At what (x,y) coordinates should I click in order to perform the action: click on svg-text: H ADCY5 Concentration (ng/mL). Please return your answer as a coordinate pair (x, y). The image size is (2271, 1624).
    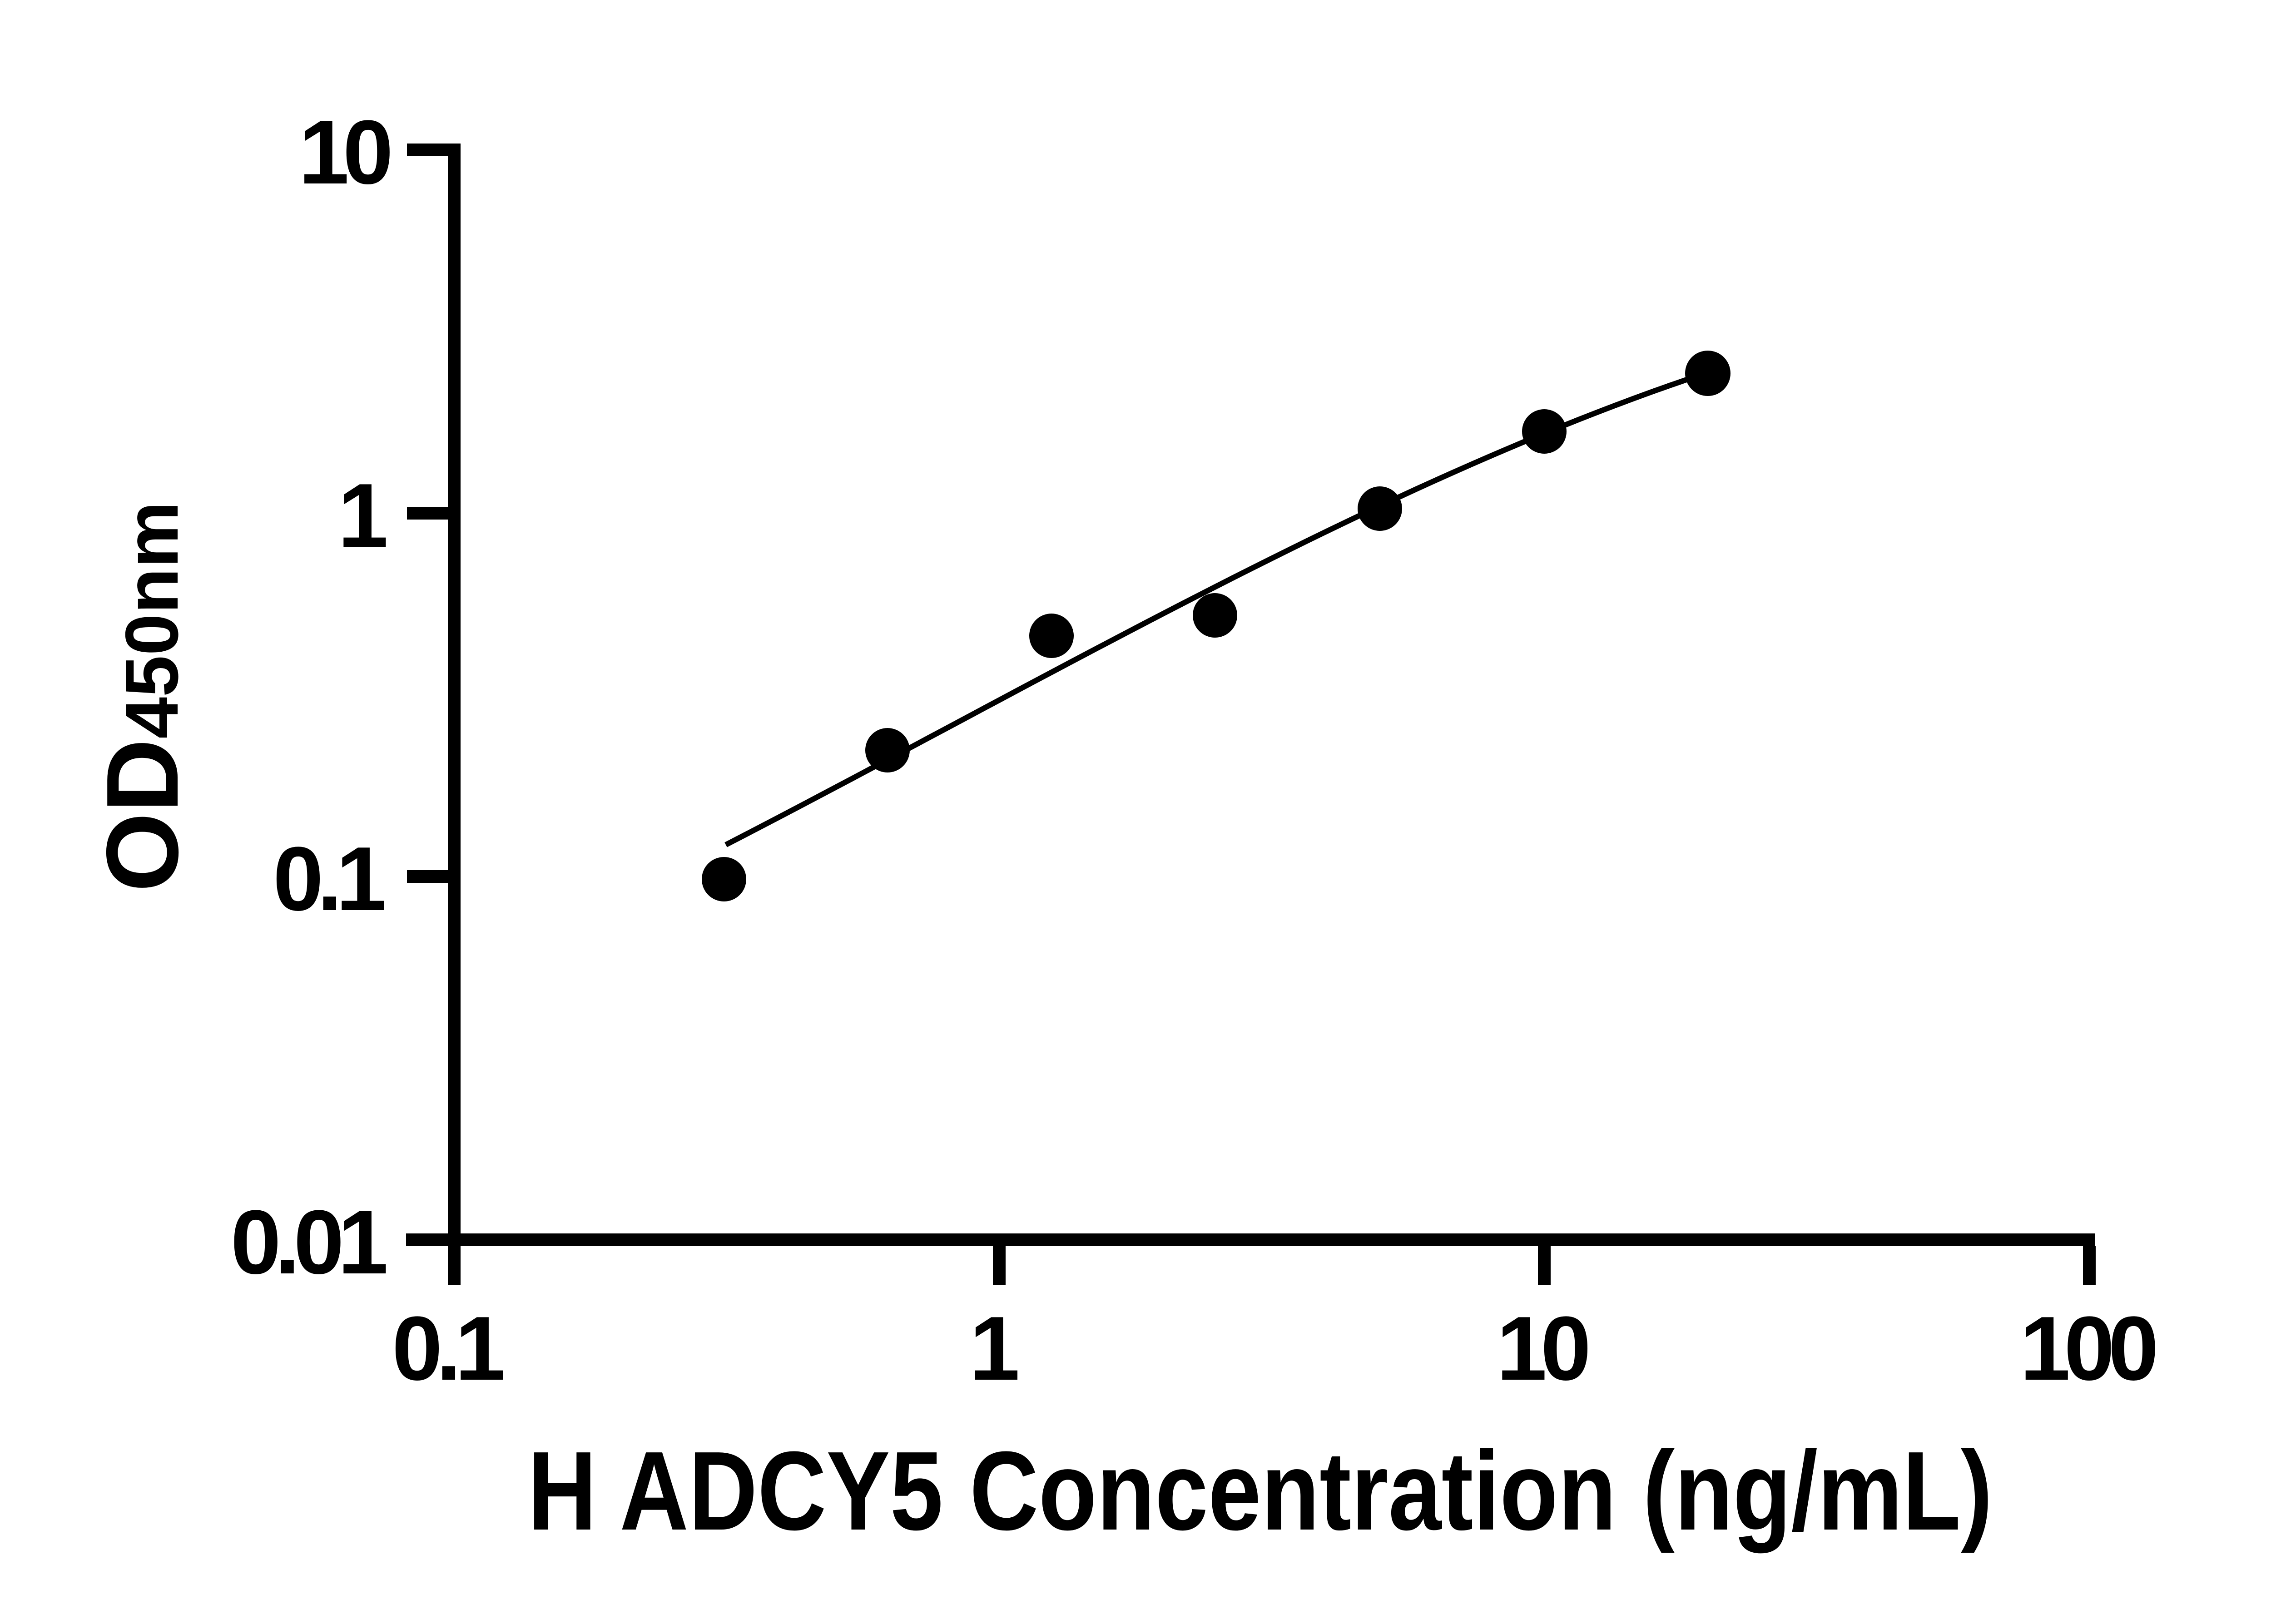
    Looking at the image, I should click on (1260, 1491).